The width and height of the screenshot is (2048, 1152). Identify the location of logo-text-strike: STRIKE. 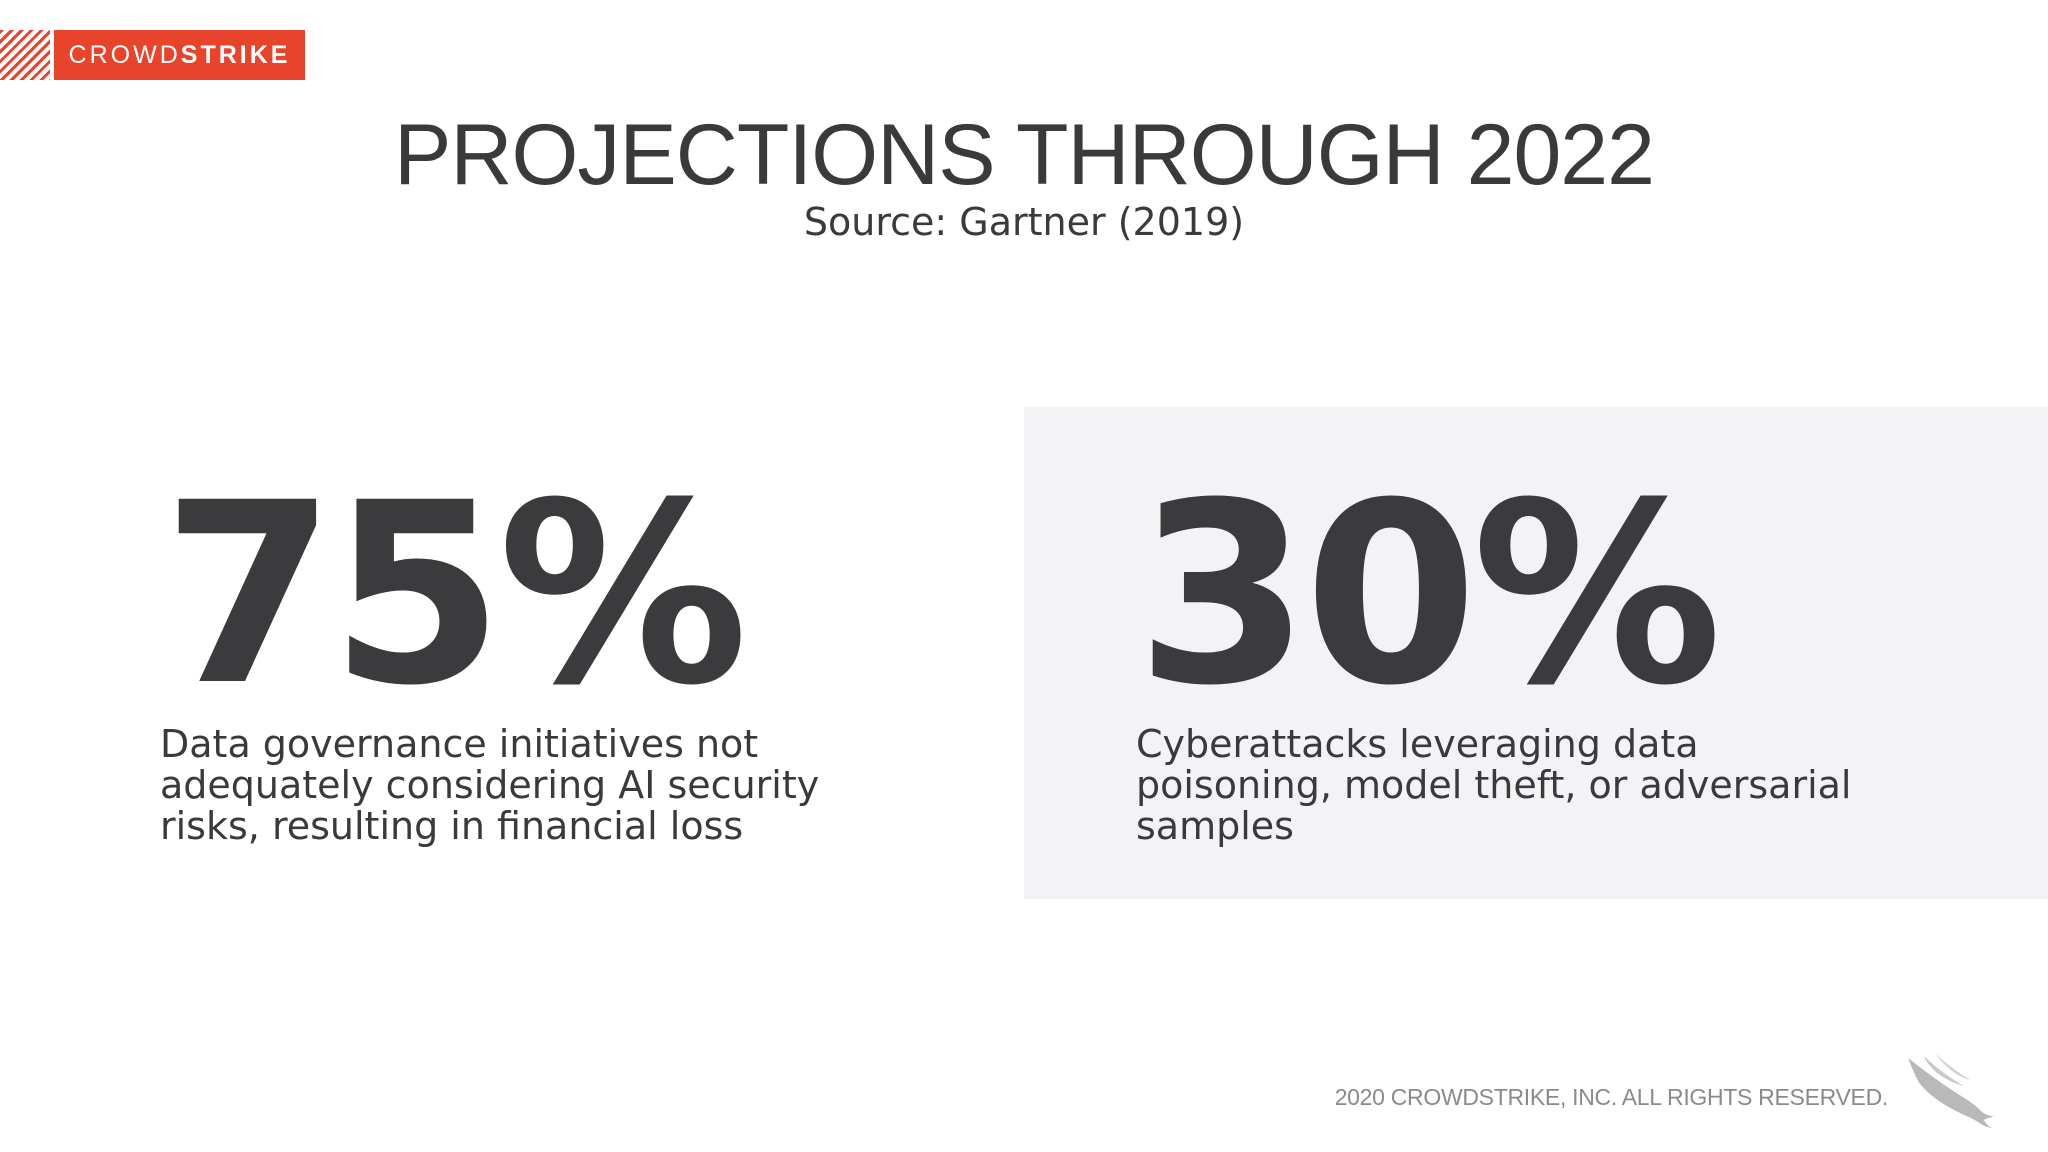
(235, 54).